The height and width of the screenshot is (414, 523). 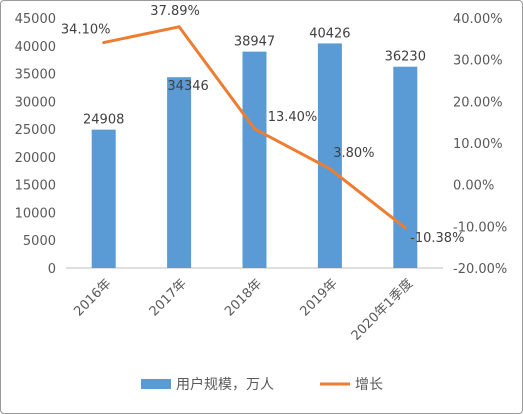 I want to click on y-right-tick-label: -10.00%, so click(x=480, y=227).